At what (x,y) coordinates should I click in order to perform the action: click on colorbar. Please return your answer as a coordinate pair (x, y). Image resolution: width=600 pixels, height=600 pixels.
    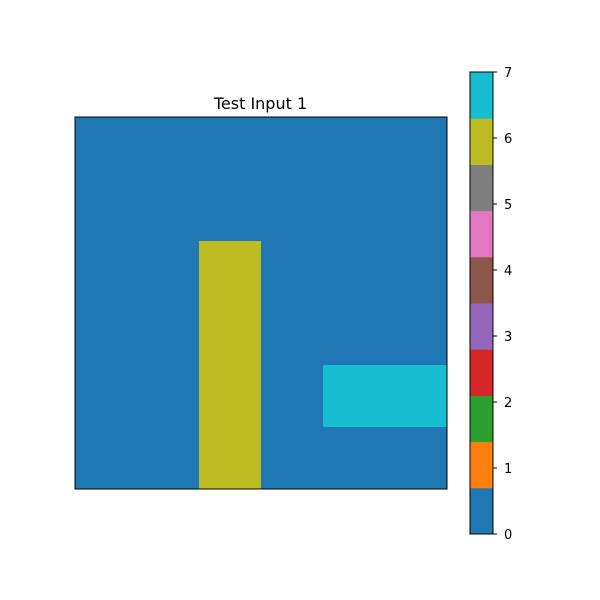
    Looking at the image, I should click on (481, 303).